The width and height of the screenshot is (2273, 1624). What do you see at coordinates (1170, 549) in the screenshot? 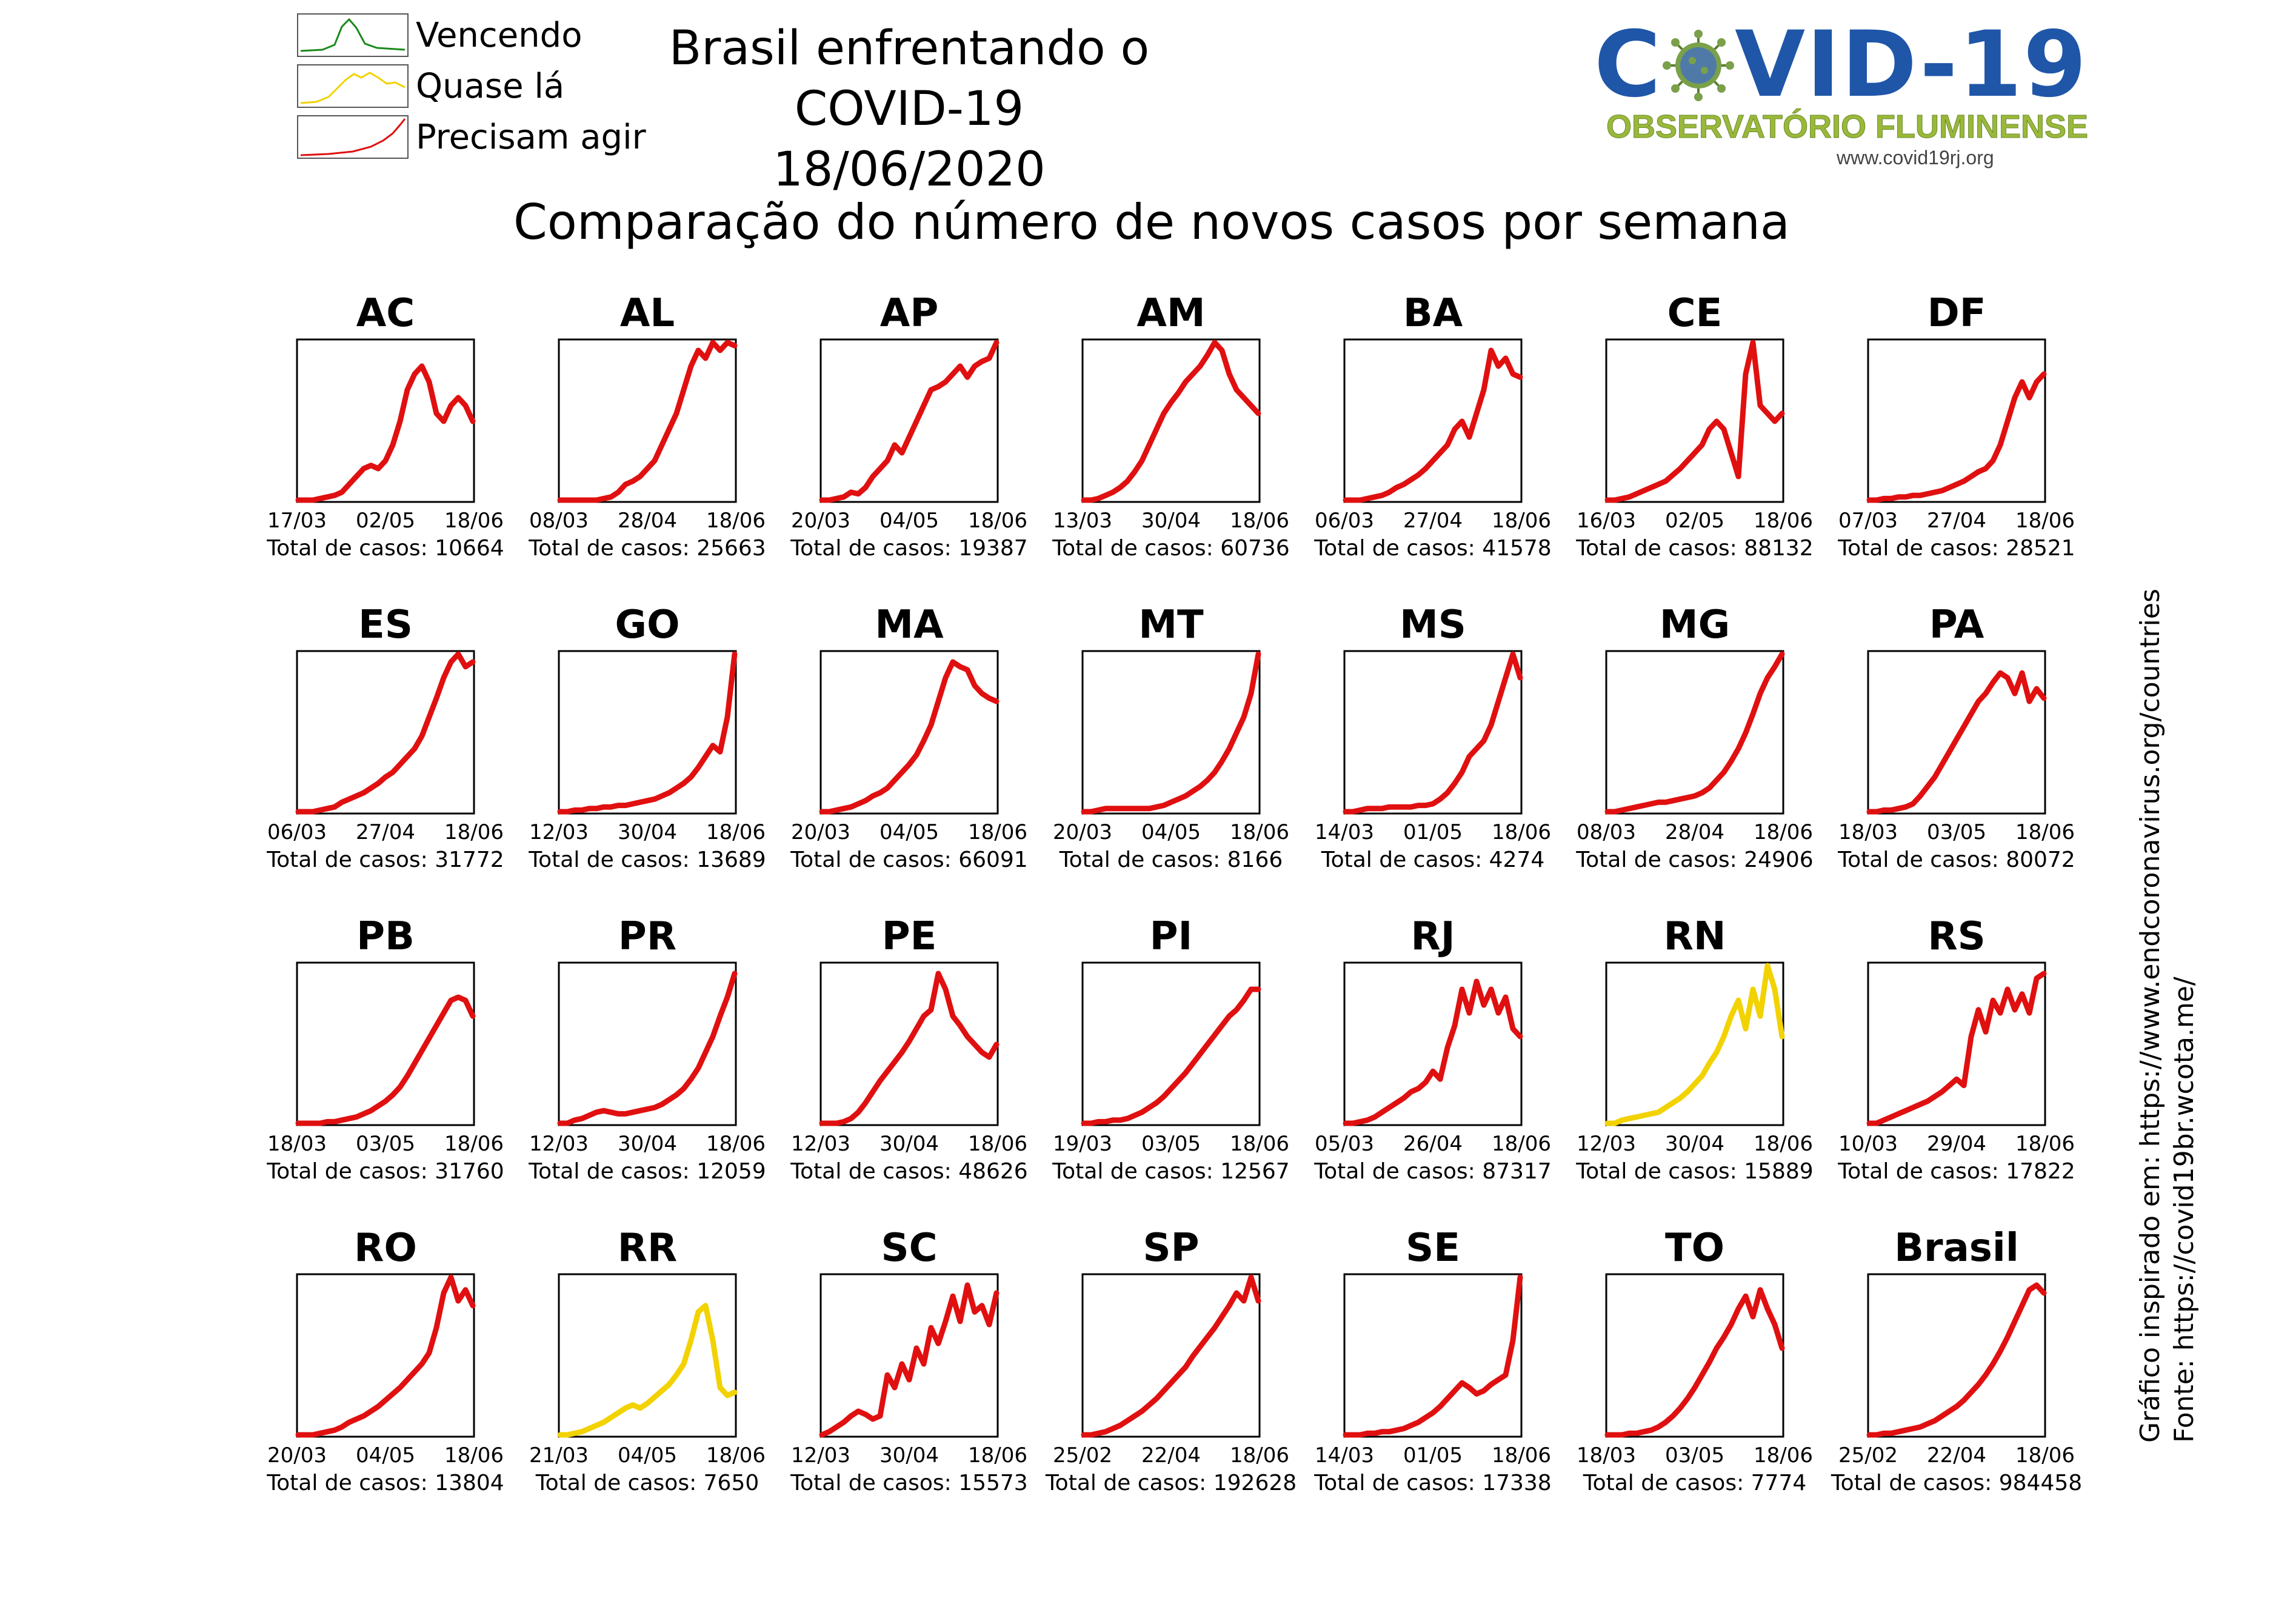
I see `total-cases-label: Total de casos: 60736` at bounding box center [1170, 549].